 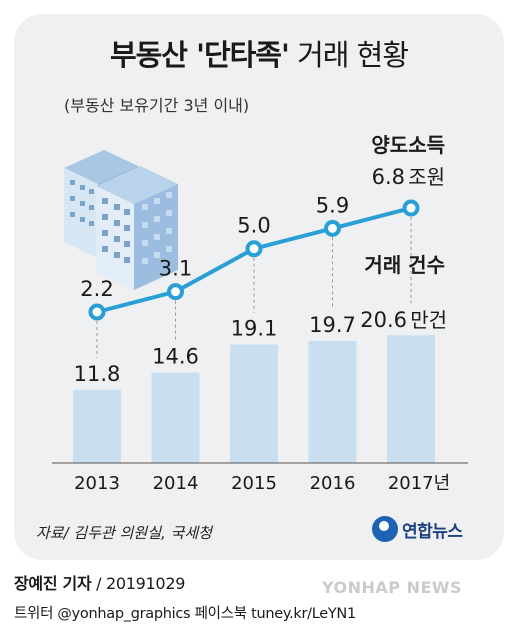 I want to click on bar-label-2013: 11.8, so click(x=97, y=374).